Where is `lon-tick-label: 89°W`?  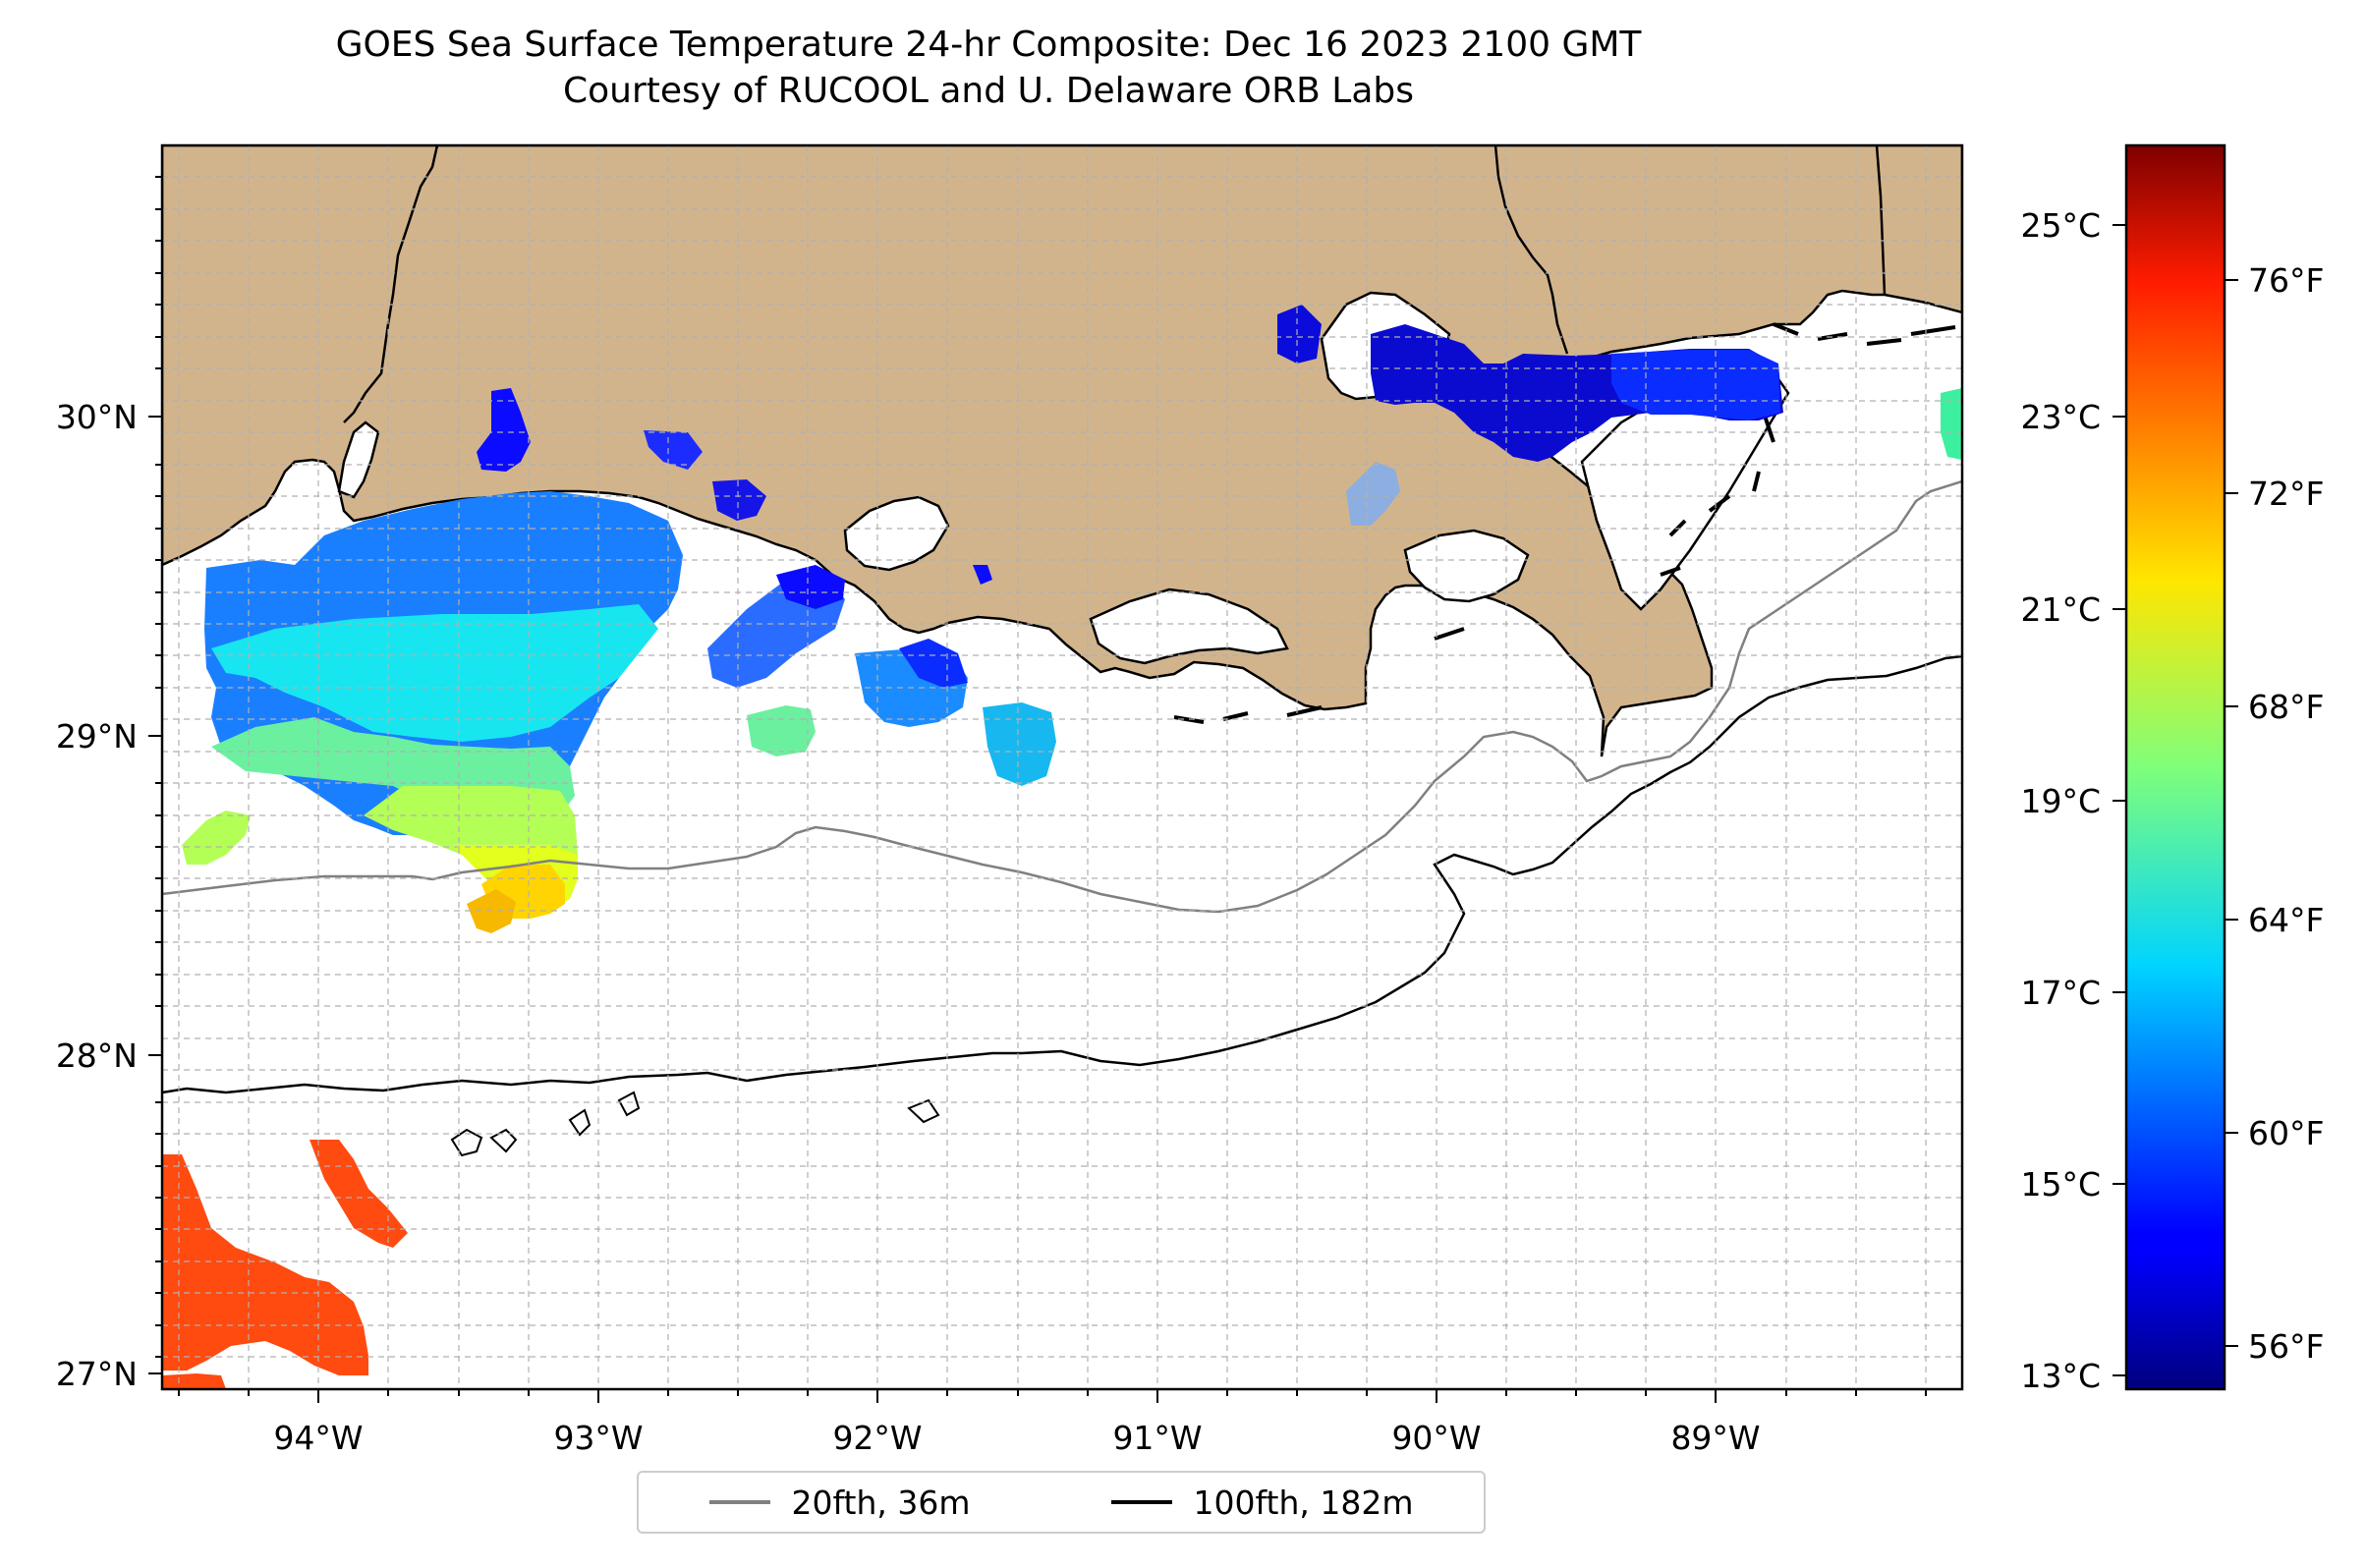 lon-tick-label: 89°W is located at coordinates (1715, 1438).